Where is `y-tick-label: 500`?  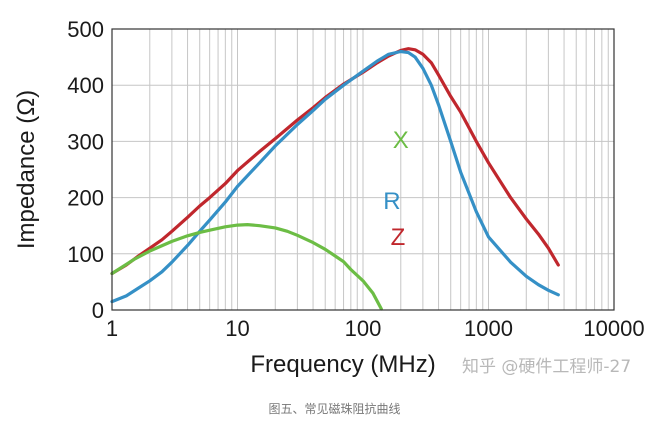
y-tick-label: 500 is located at coordinates (85, 29).